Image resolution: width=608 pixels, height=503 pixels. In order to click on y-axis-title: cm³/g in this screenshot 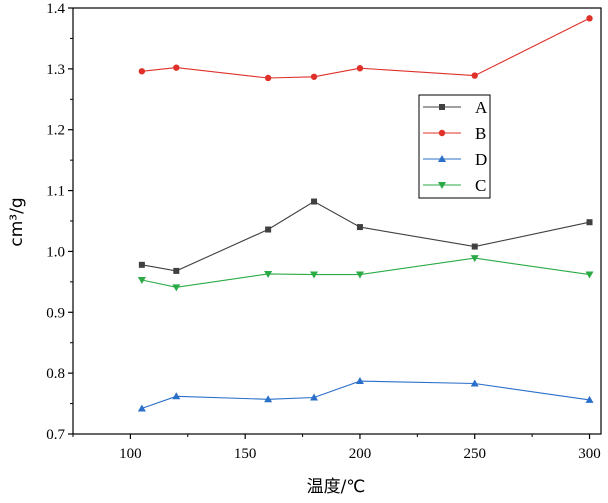, I will do `click(17, 221)`.